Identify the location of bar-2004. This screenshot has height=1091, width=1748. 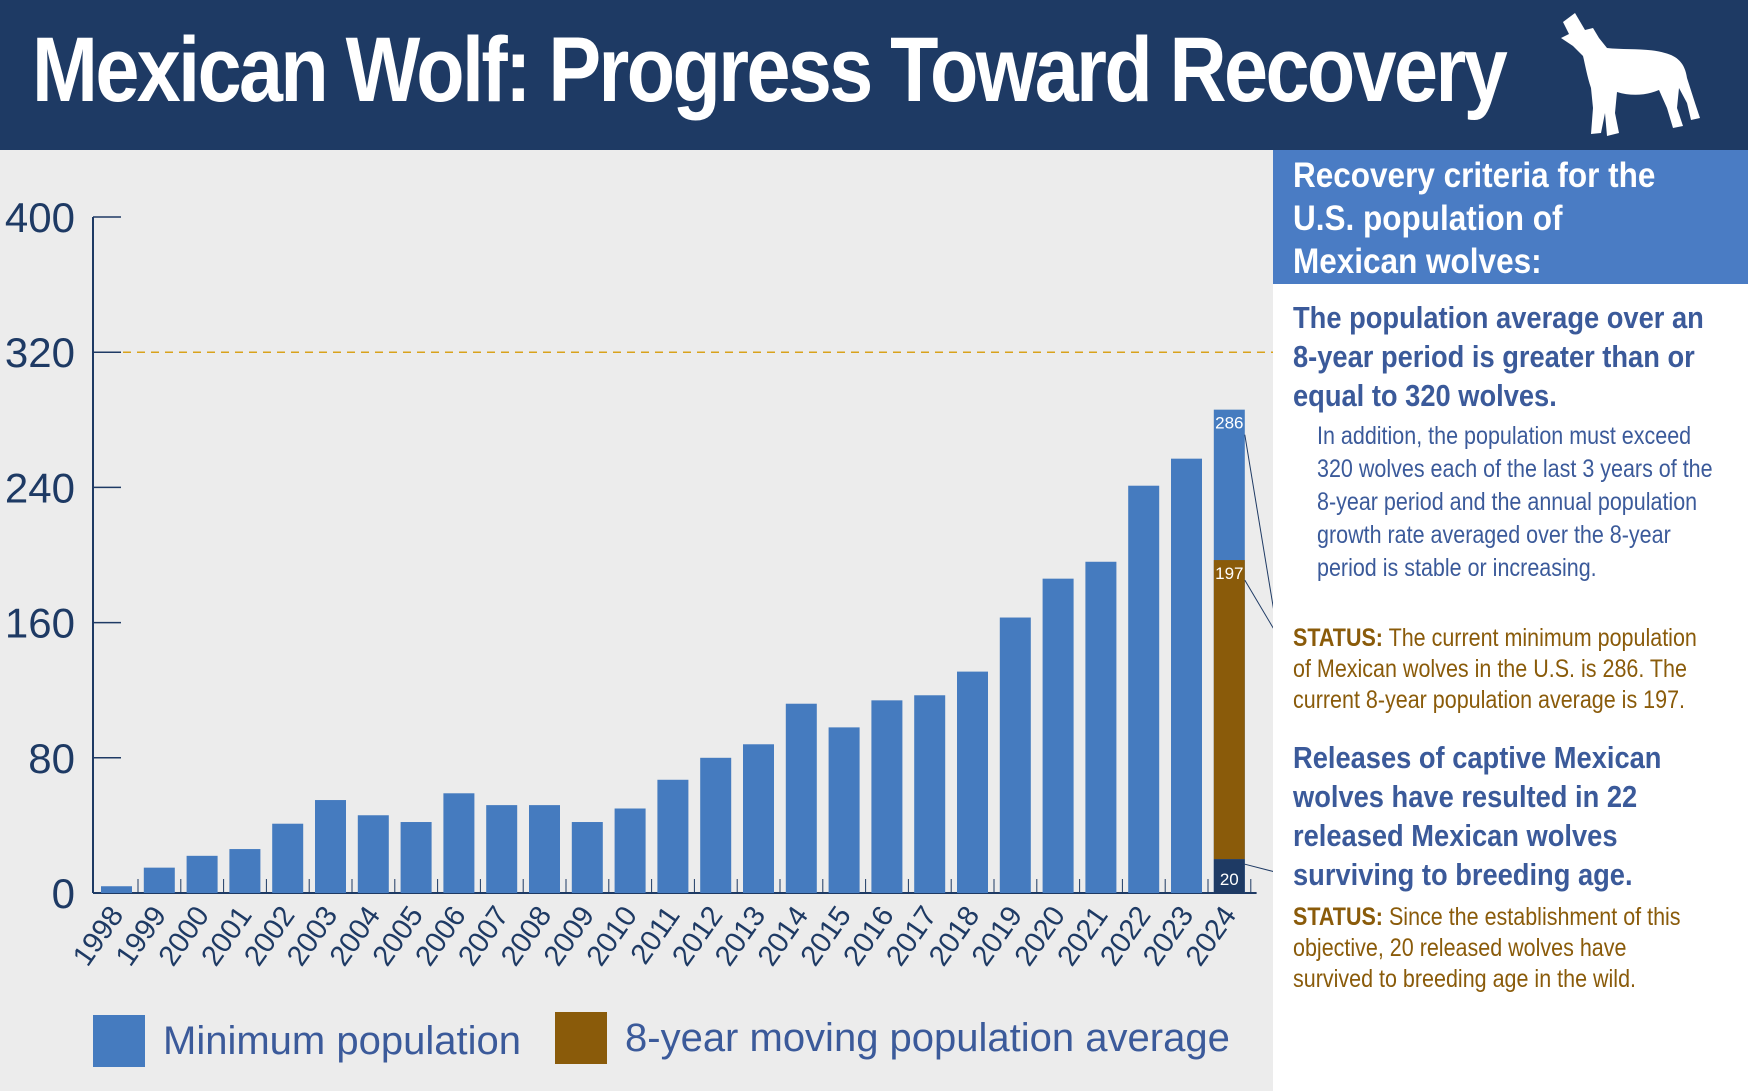
(373, 854).